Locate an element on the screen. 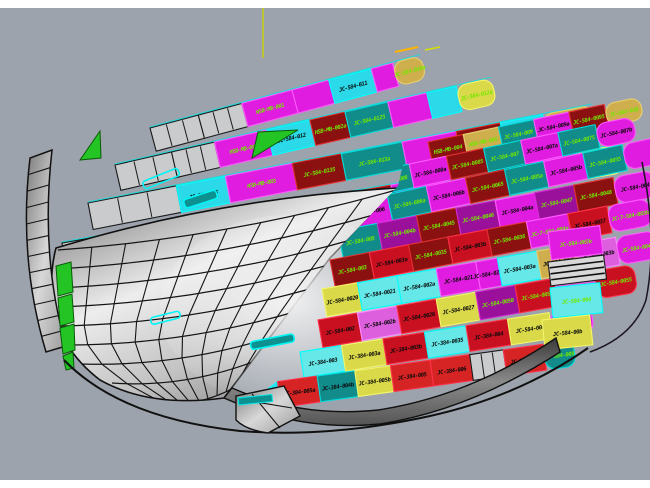 This screenshot has width=650, height=488. hull-right-outline is located at coordinates (619, 257).